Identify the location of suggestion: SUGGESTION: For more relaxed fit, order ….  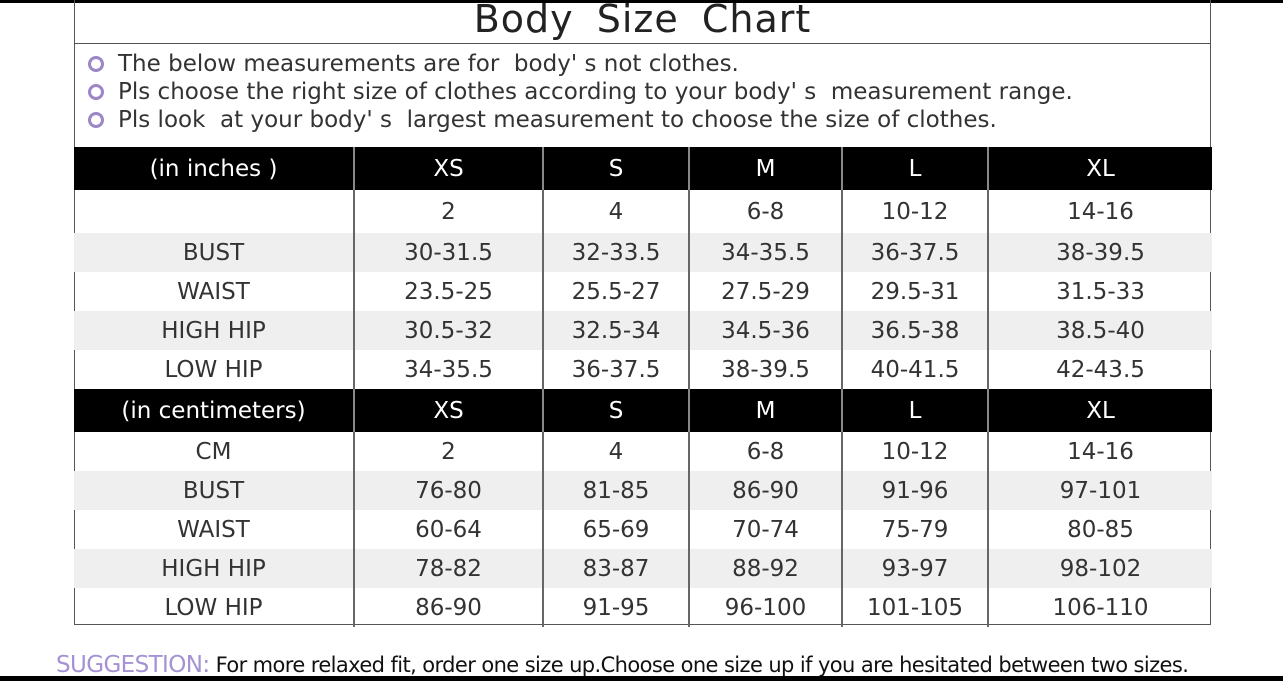
(622, 665).